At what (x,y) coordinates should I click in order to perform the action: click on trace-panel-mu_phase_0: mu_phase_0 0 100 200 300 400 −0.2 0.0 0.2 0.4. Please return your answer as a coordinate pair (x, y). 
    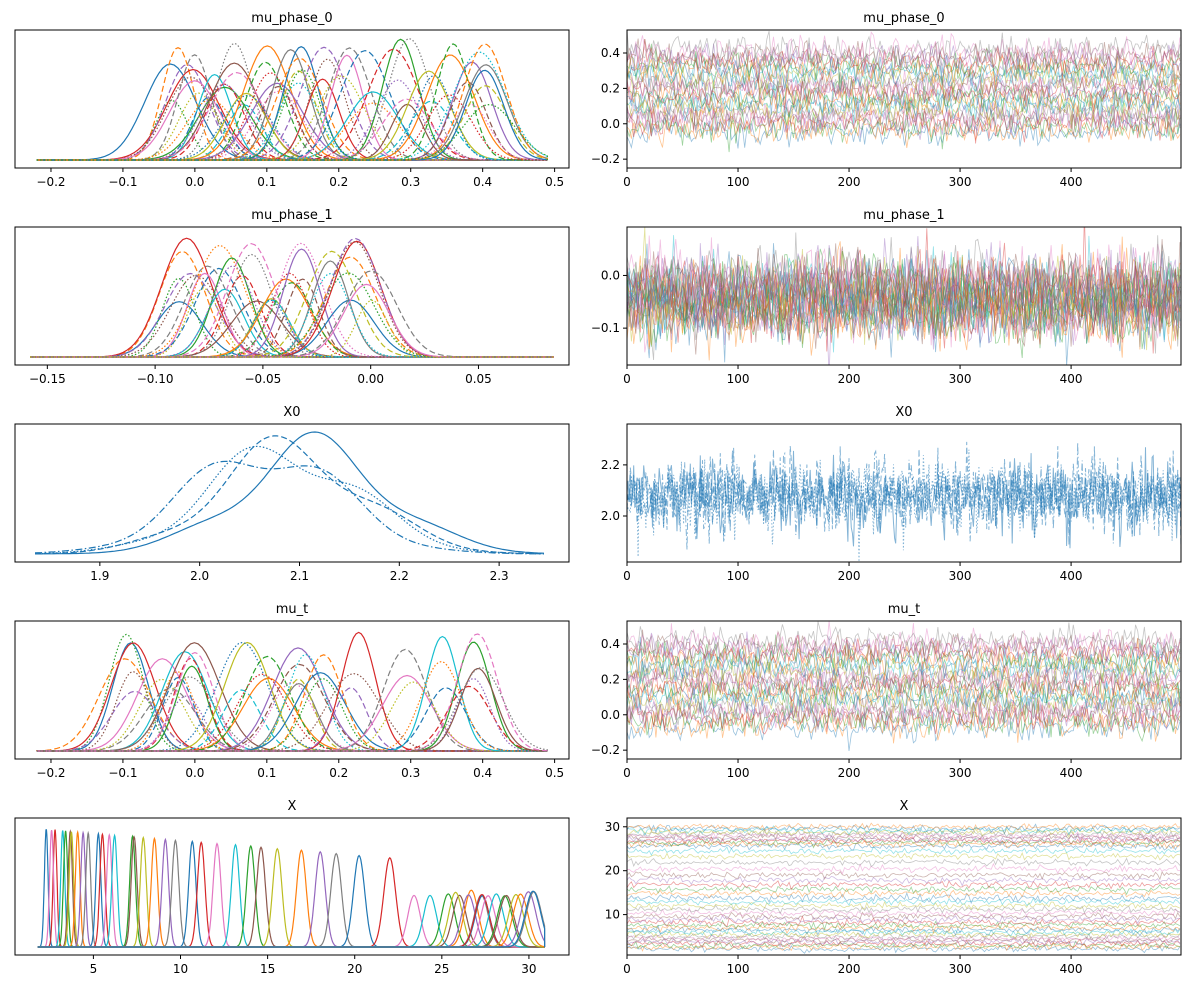
    Looking at the image, I should click on (886, 100).